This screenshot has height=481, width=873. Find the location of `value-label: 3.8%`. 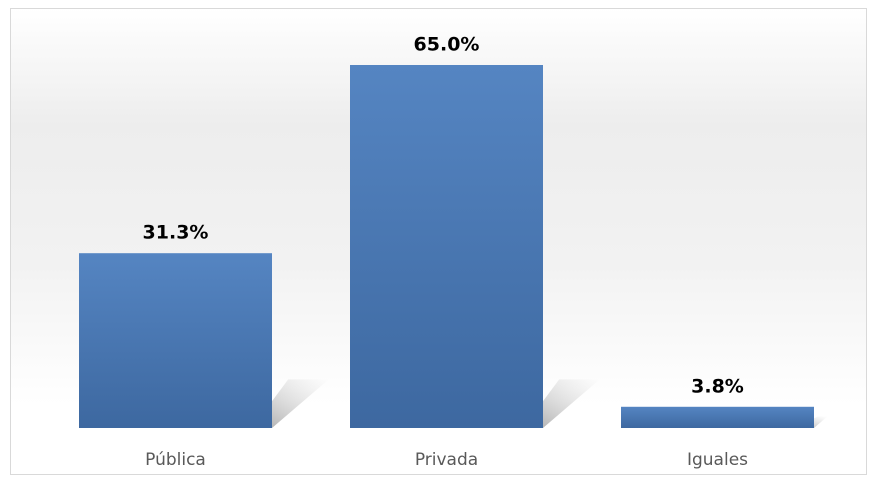

value-label: 3.8% is located at coordinates (717, 386).